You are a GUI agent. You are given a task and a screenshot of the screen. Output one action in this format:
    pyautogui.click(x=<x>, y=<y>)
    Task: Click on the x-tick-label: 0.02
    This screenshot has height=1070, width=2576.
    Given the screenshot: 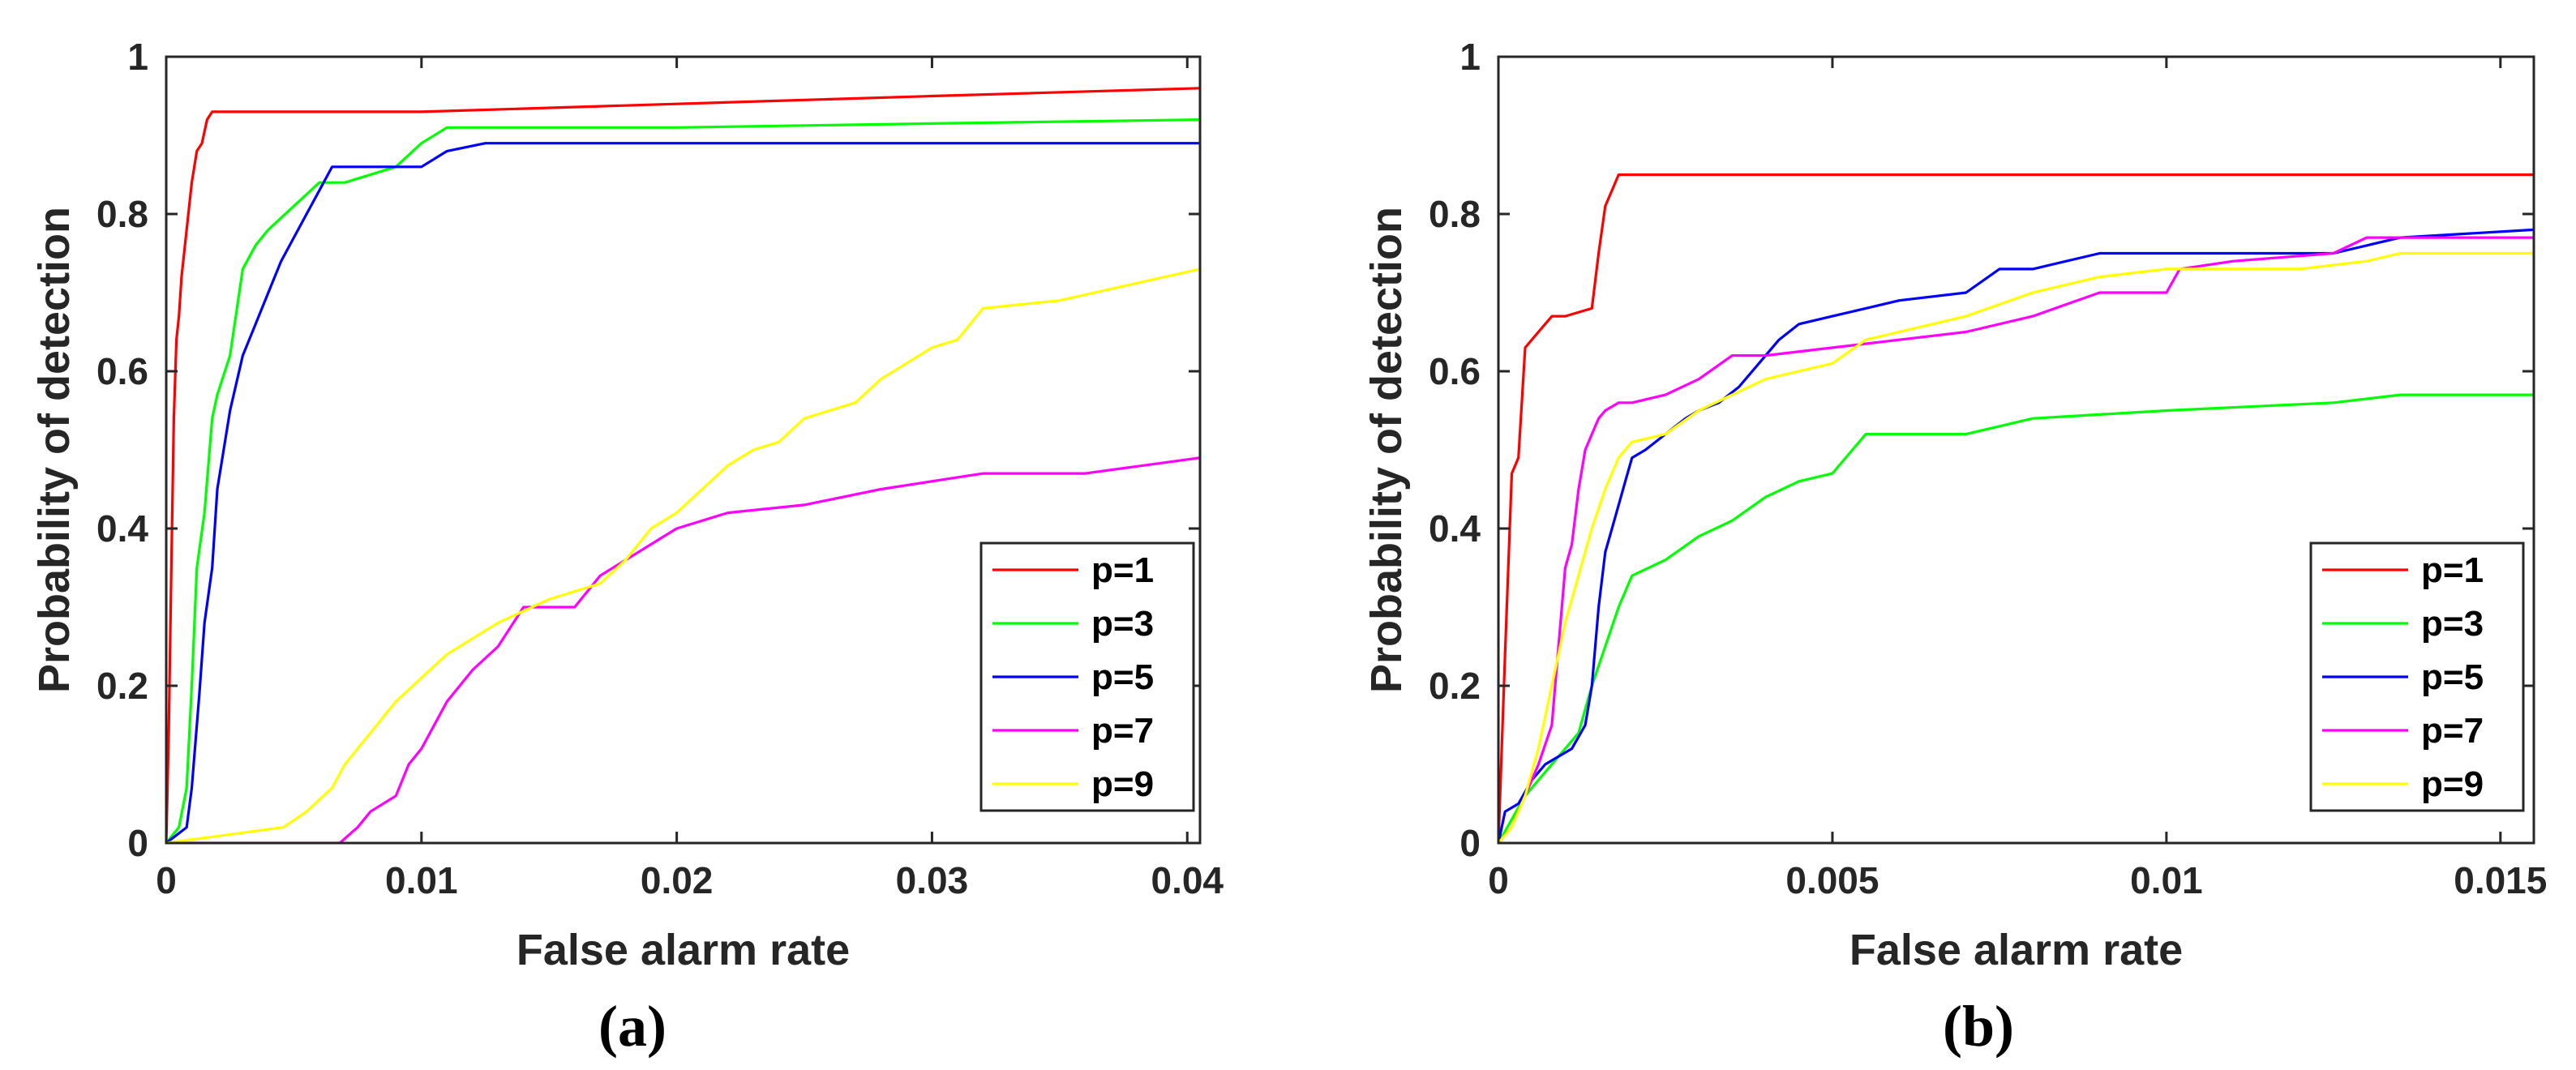 What is the action you would take?
    pyautogui.click(x=677, y=880)
    